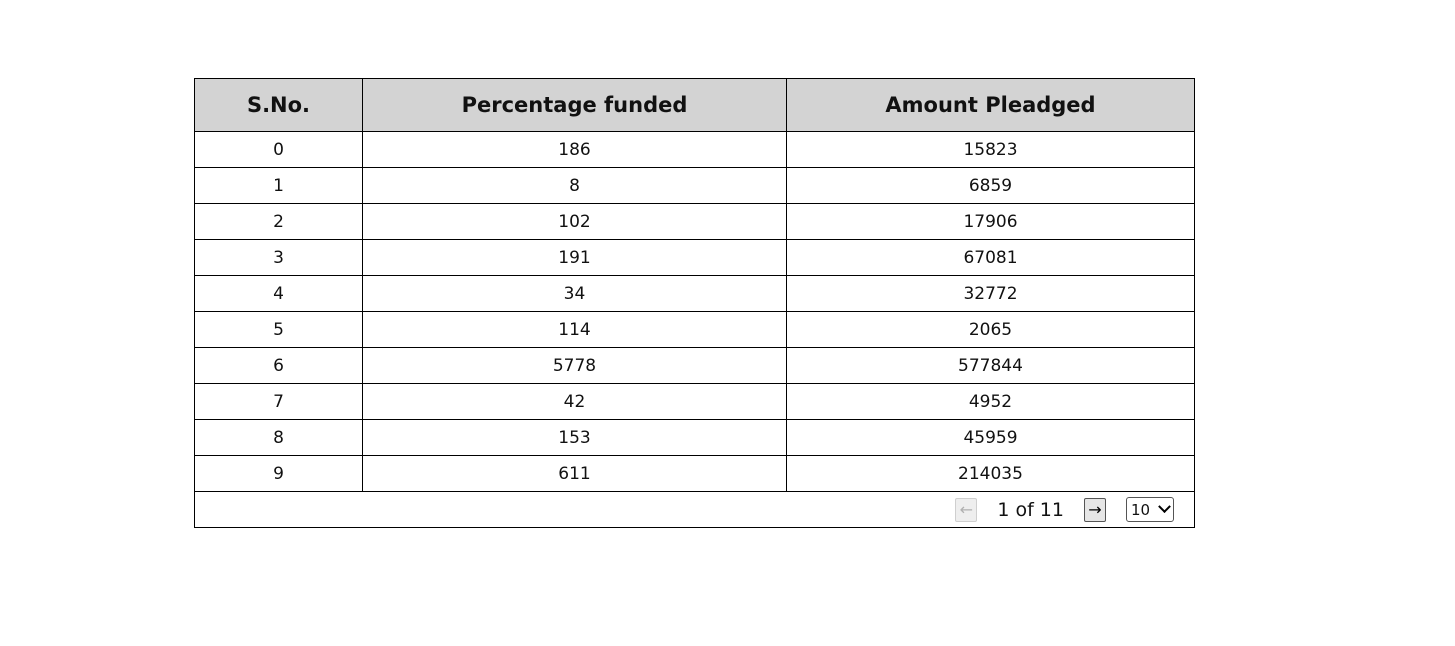 This screenshot has height=646, width=1455. Describe the element at coordinates (1141, 509) in the screenshot. I see `page-size-value: 10` at that location.